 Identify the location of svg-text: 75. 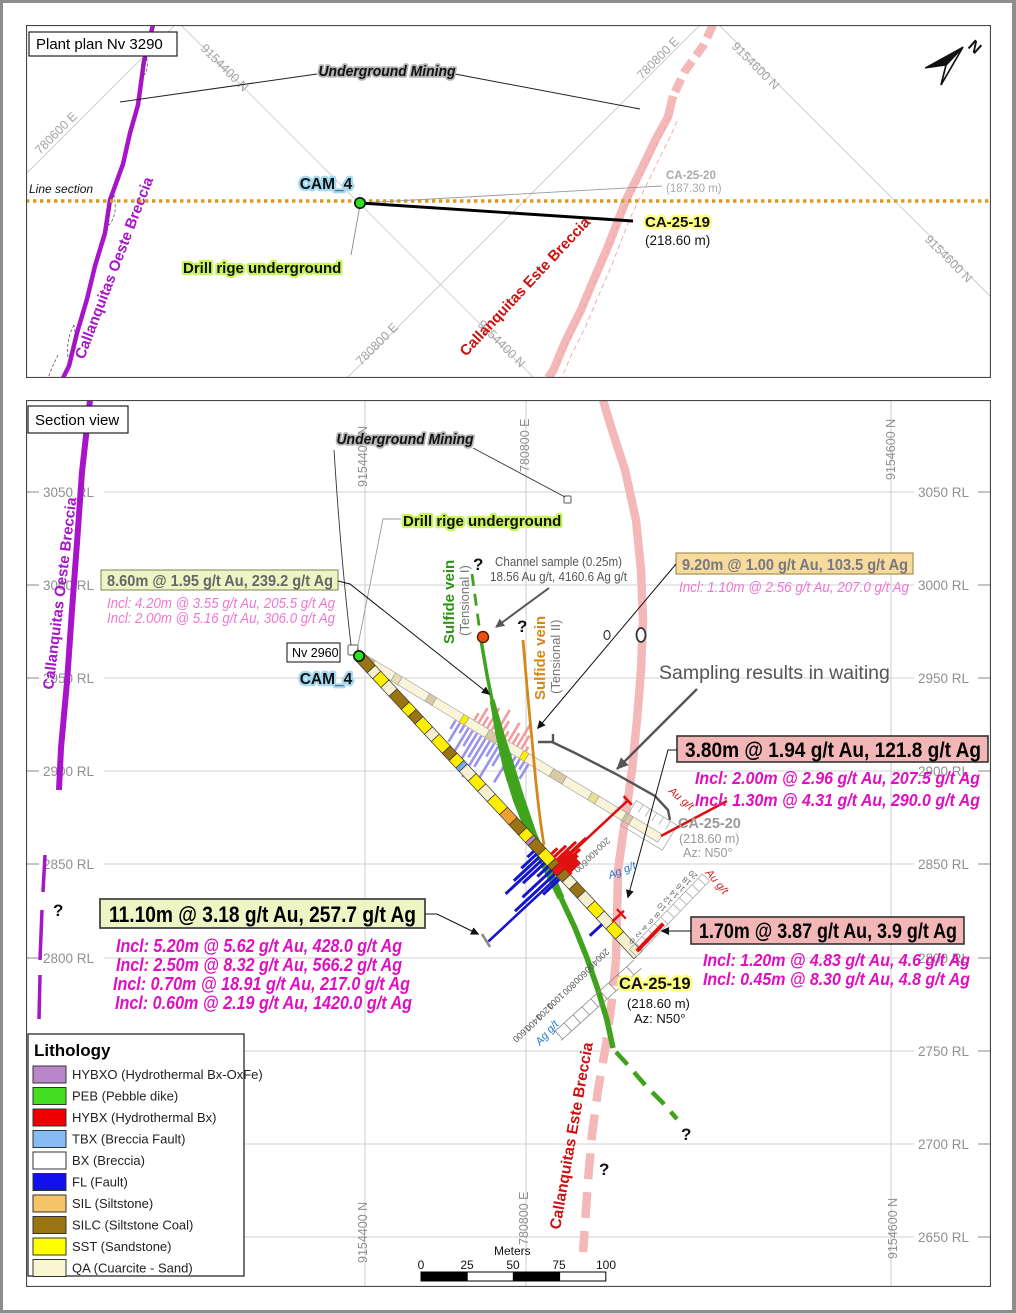
(559, 1265).